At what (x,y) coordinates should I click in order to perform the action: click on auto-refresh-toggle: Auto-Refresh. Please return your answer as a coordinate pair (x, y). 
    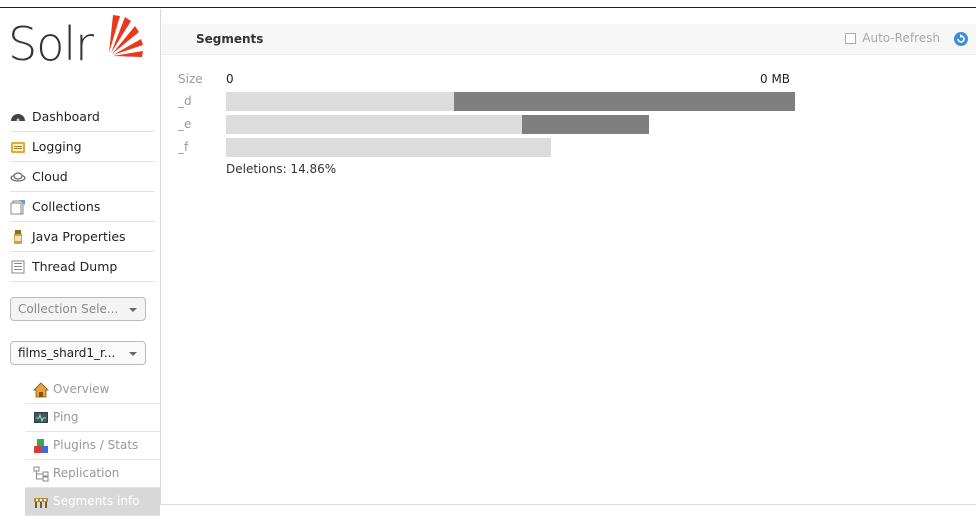
    Looking at the image, I should click on (892, 38).